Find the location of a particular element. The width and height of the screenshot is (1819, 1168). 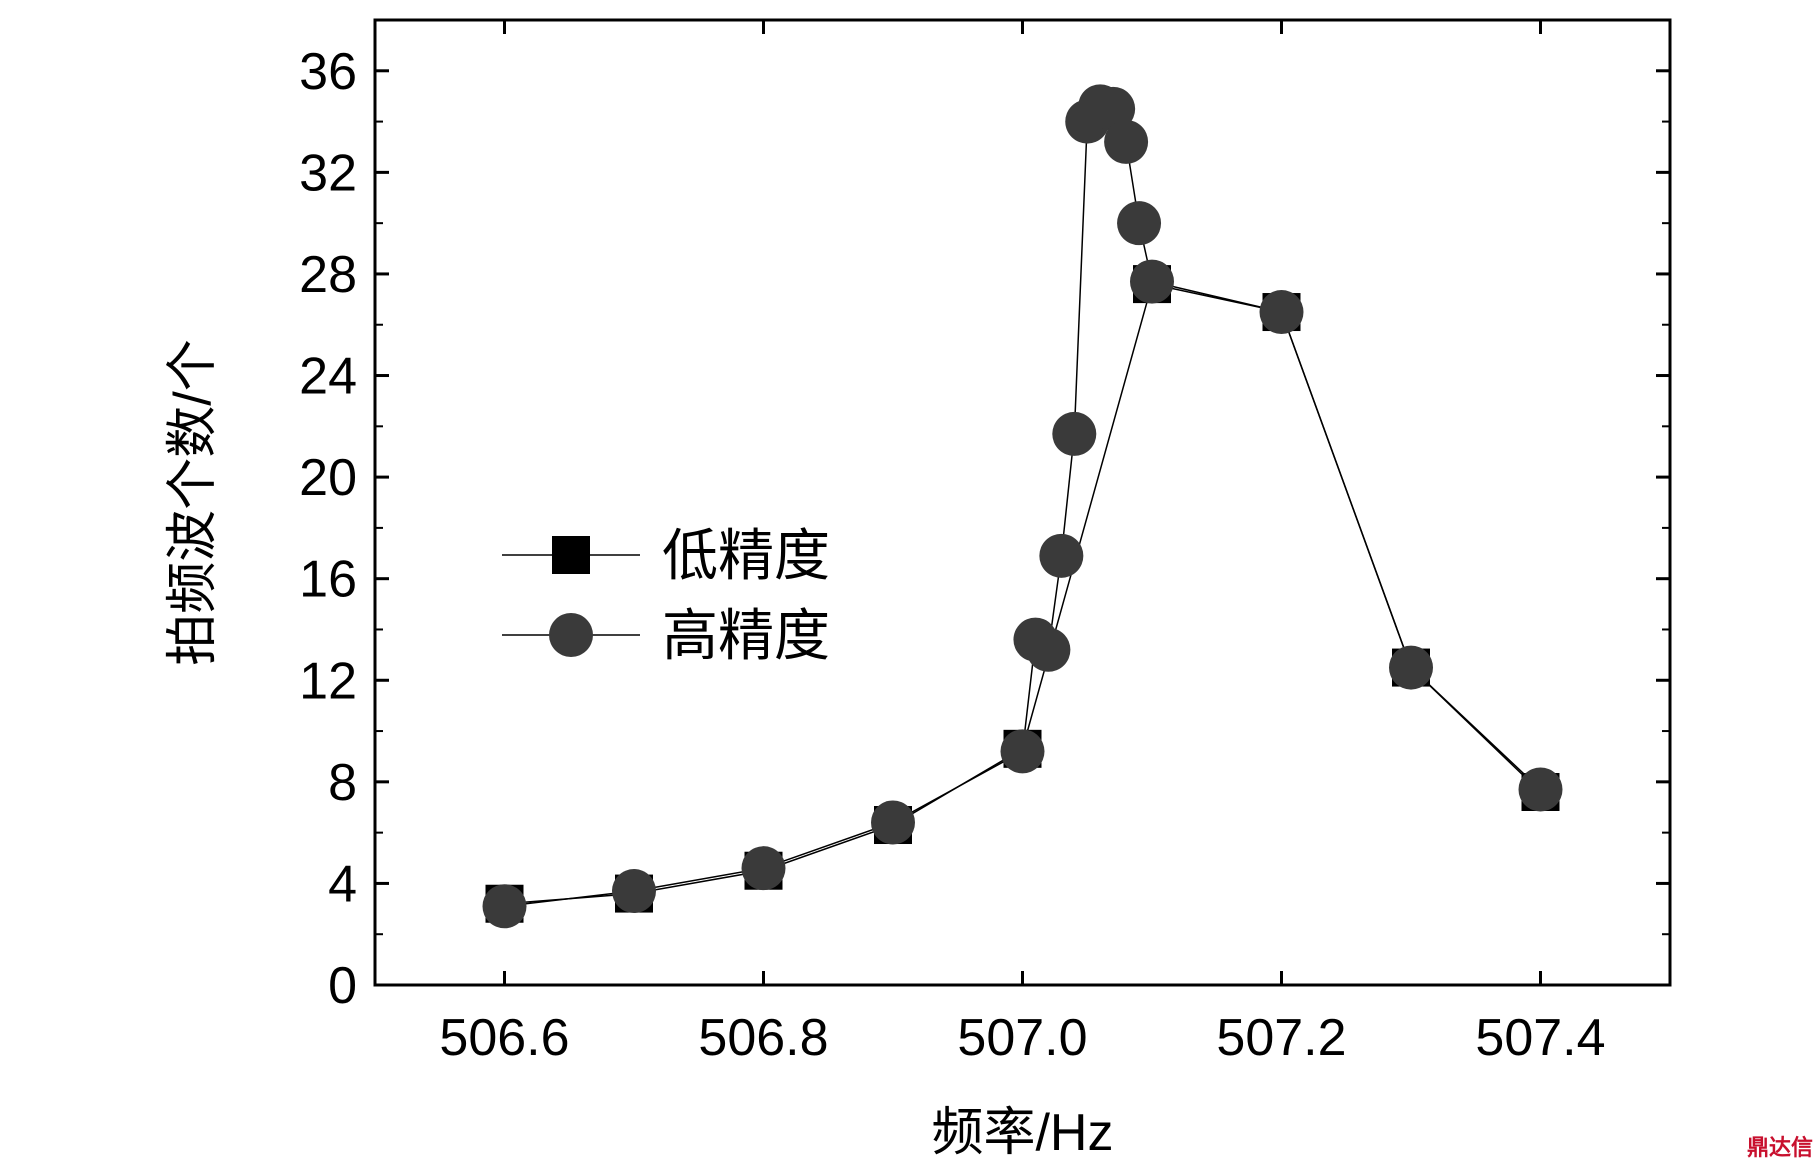

y-tick-label: 16 is located at coordinates (328, 580).